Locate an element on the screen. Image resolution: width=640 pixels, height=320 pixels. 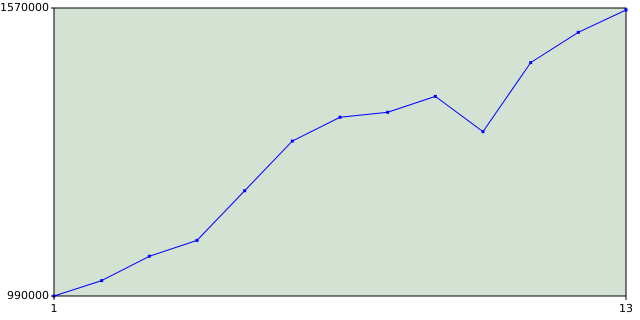
y-tick-label: 990000 is located at coordinates (28, 295).